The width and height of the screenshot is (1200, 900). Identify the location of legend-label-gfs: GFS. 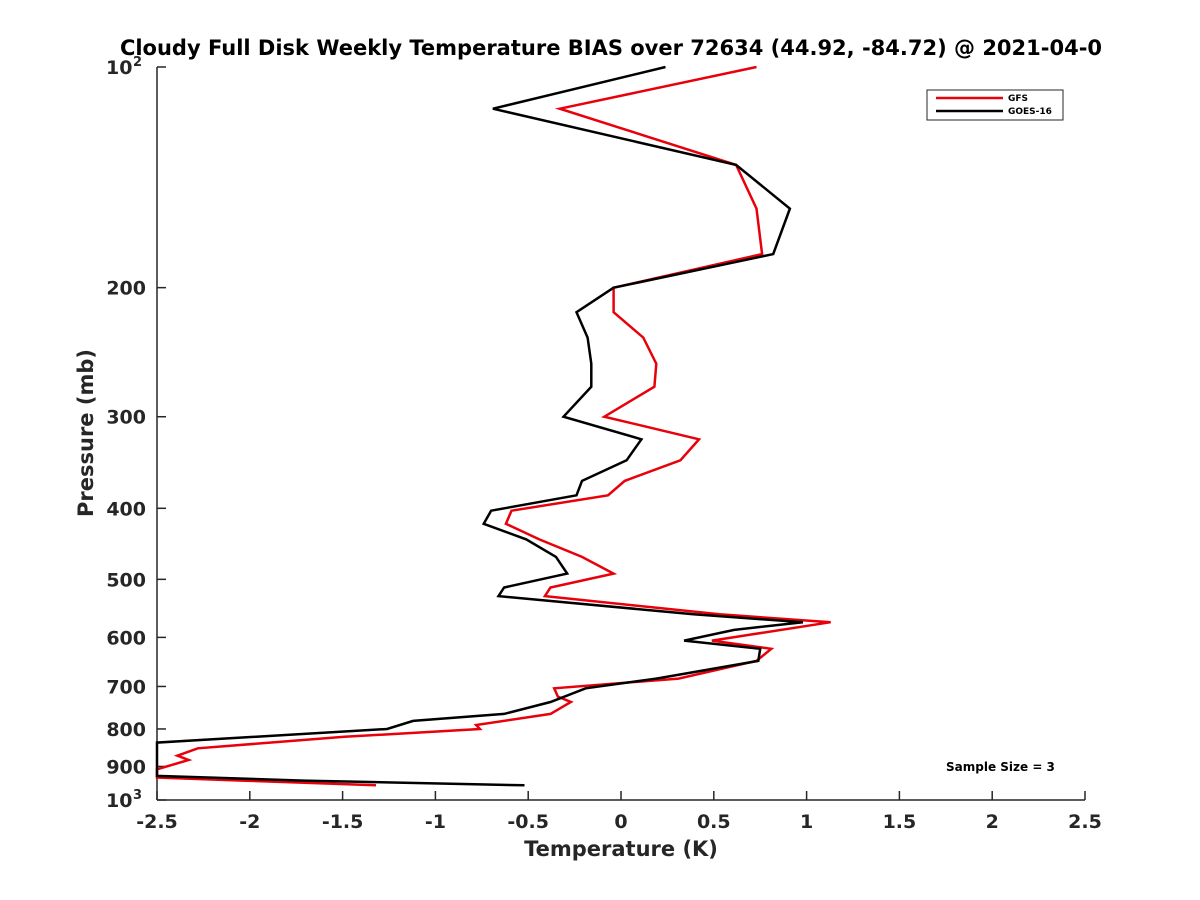
(1018, 99).